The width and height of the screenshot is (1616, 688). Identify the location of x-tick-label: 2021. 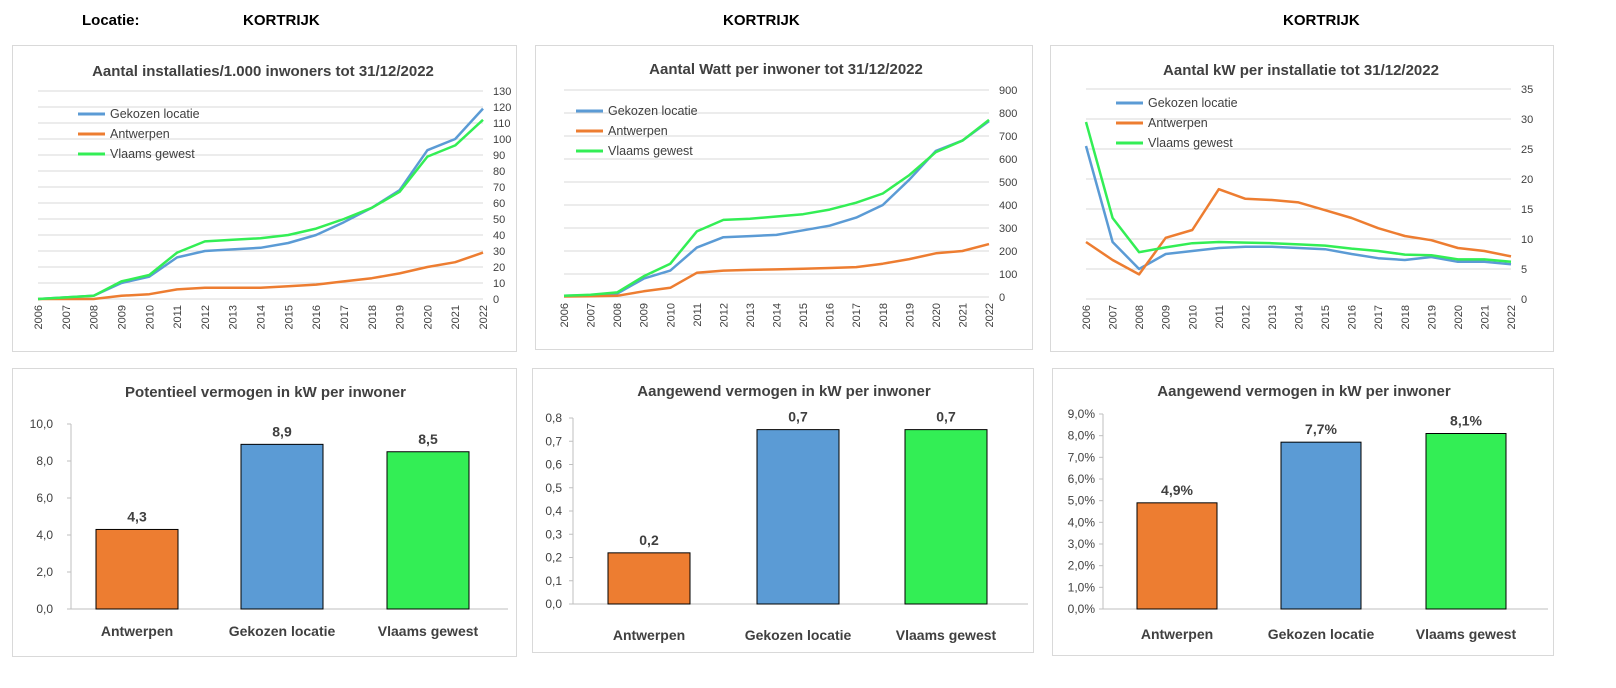
(1485, 317).